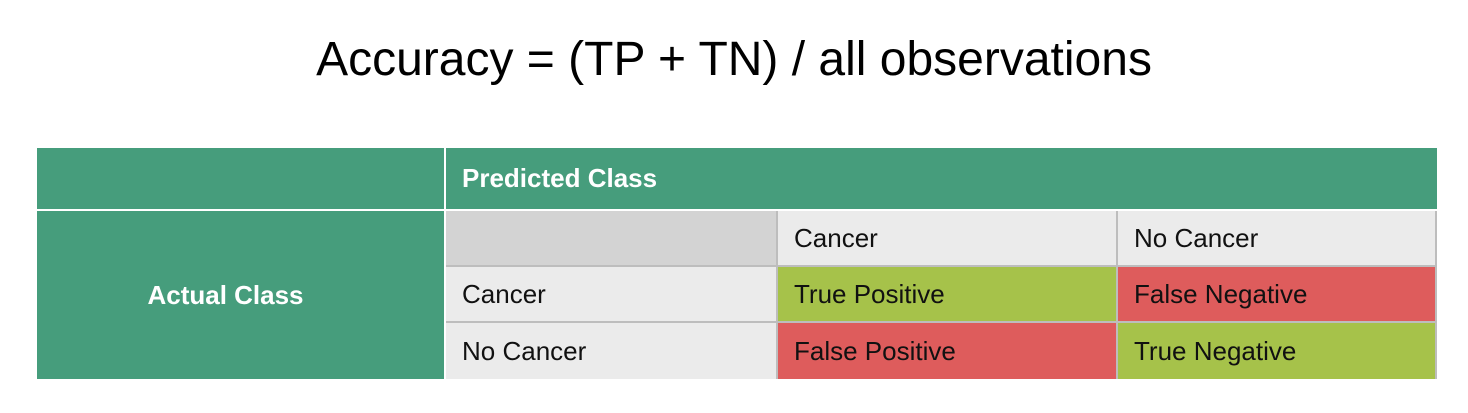  I want to click on cell-false-negative: False Negative, so click(1277, 294).